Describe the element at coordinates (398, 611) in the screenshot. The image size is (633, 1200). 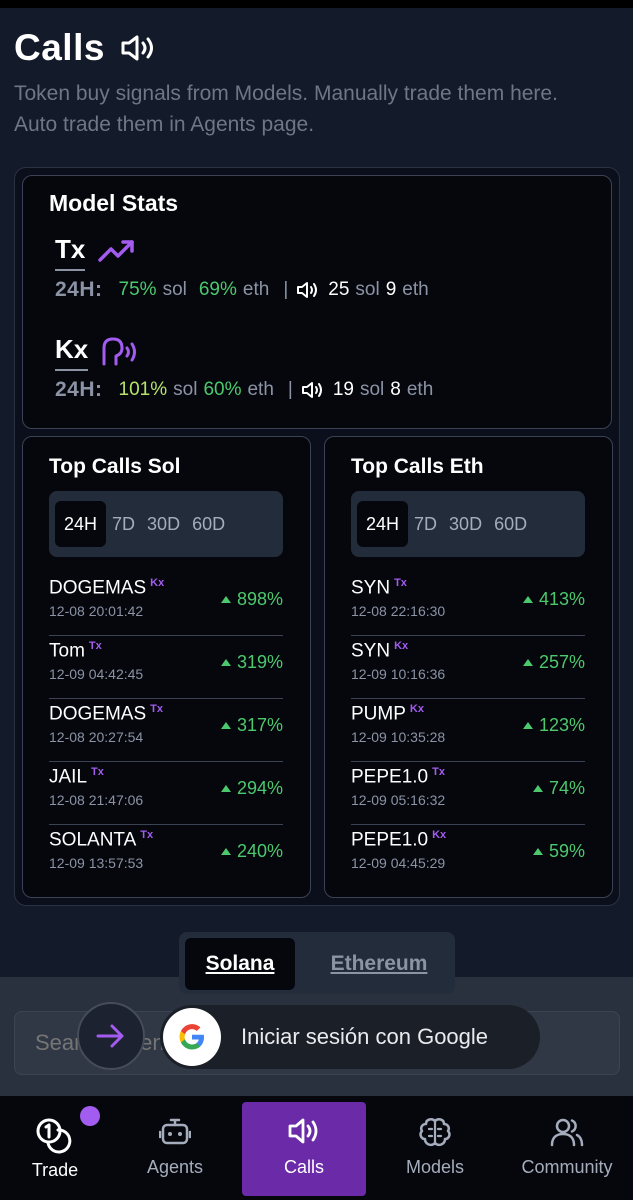
I see `call-time: 12-08 22:16:30` at that location.